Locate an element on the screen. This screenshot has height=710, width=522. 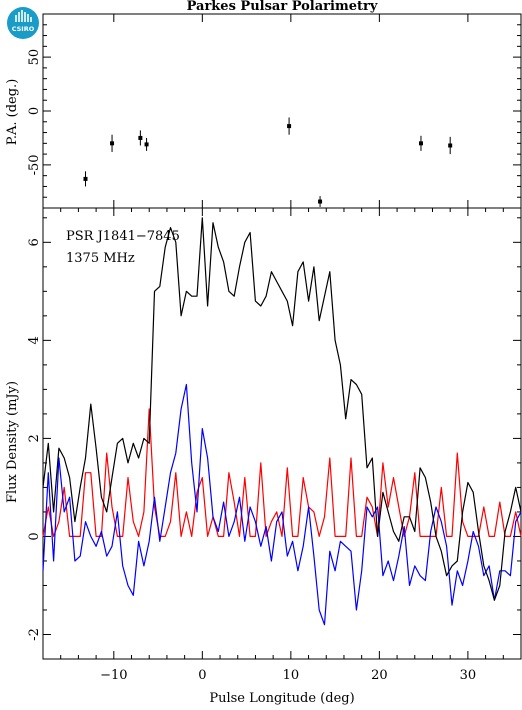
pa-ytick-label: 50 is located at coordinates (34, 57).